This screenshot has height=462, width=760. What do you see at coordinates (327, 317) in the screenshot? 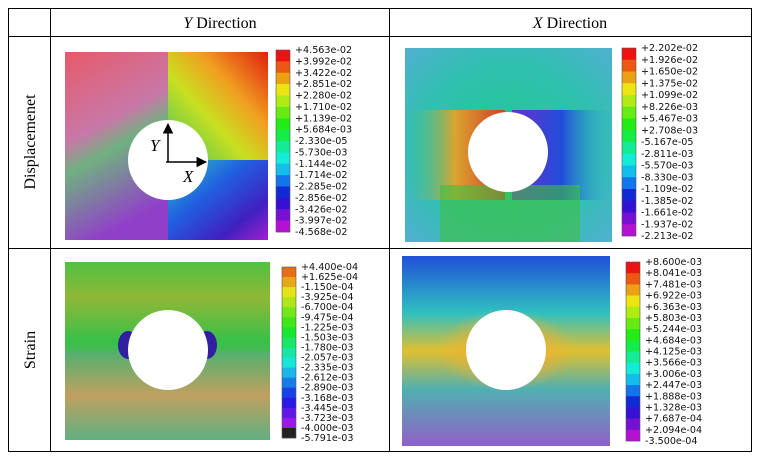
I see `legend-label: -9.475e-04` at bounding box center [327, 317].